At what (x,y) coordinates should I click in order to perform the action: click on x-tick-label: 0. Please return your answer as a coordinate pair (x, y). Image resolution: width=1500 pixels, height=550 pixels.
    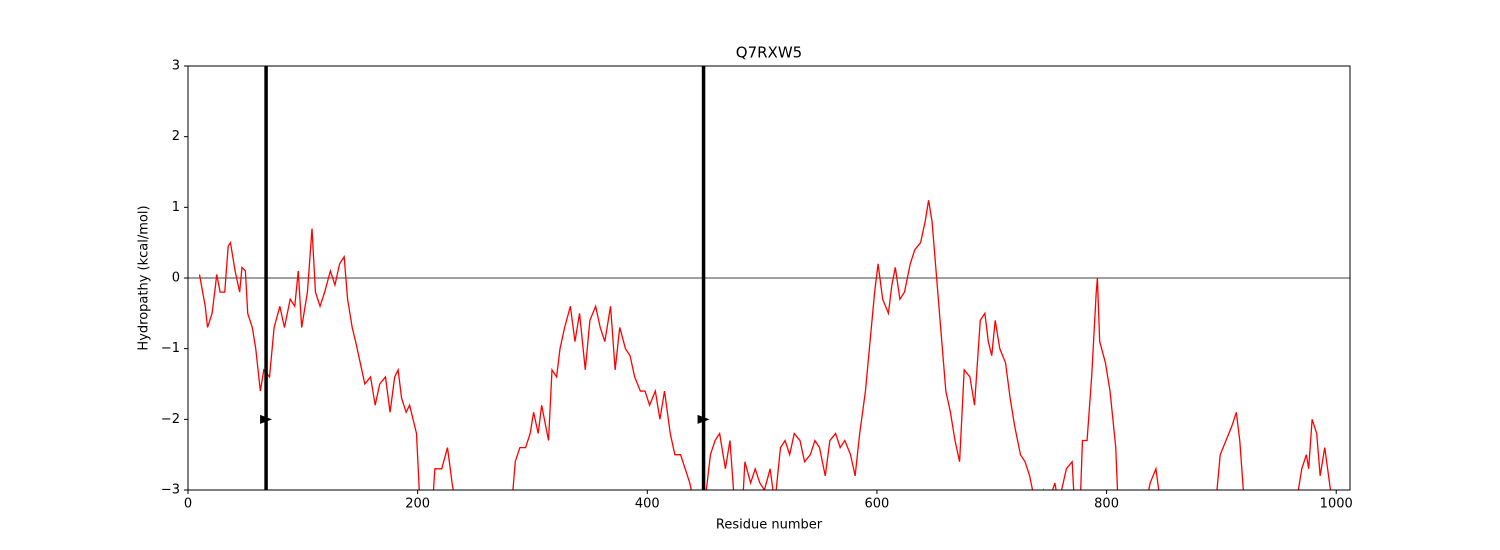
    Looking at the image, I should click on (188, 504).